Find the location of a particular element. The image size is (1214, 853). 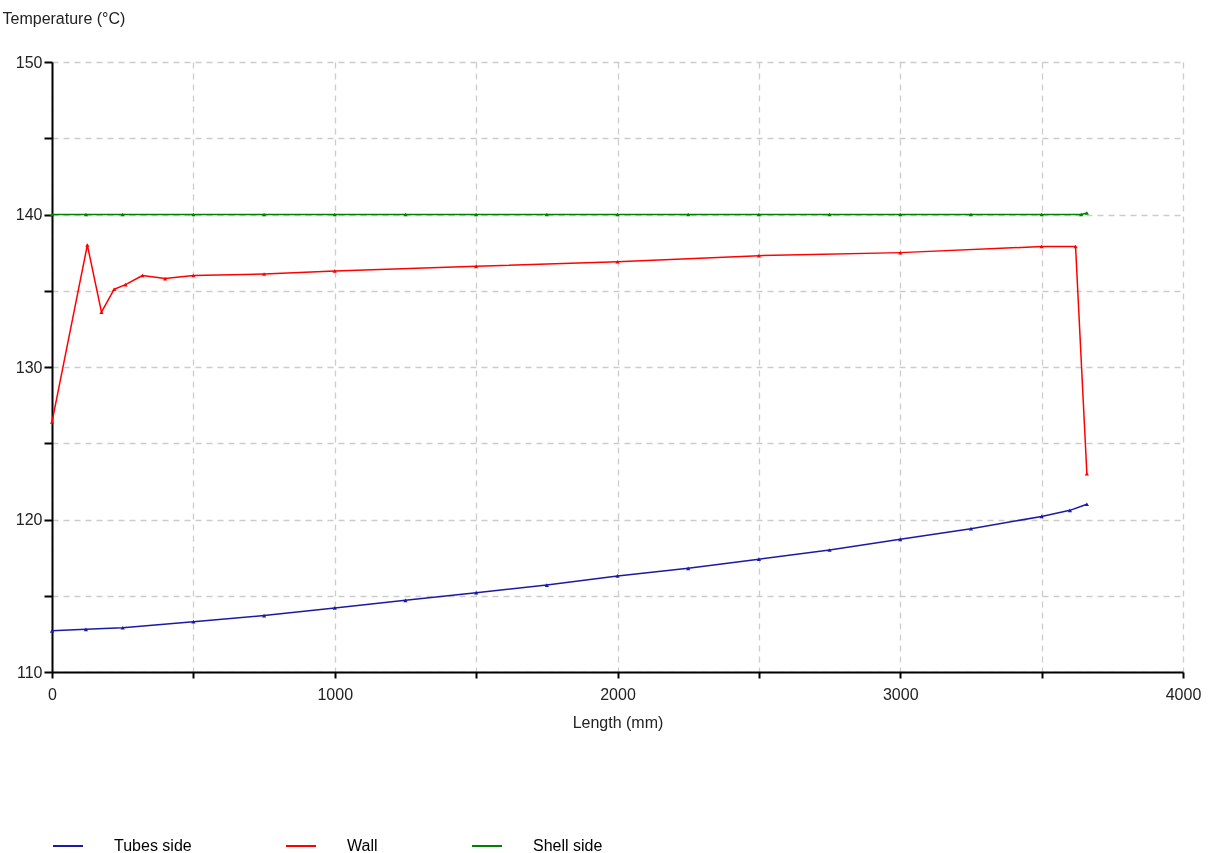

x-tick-label: 3000 is located at coordinates (900, 694).